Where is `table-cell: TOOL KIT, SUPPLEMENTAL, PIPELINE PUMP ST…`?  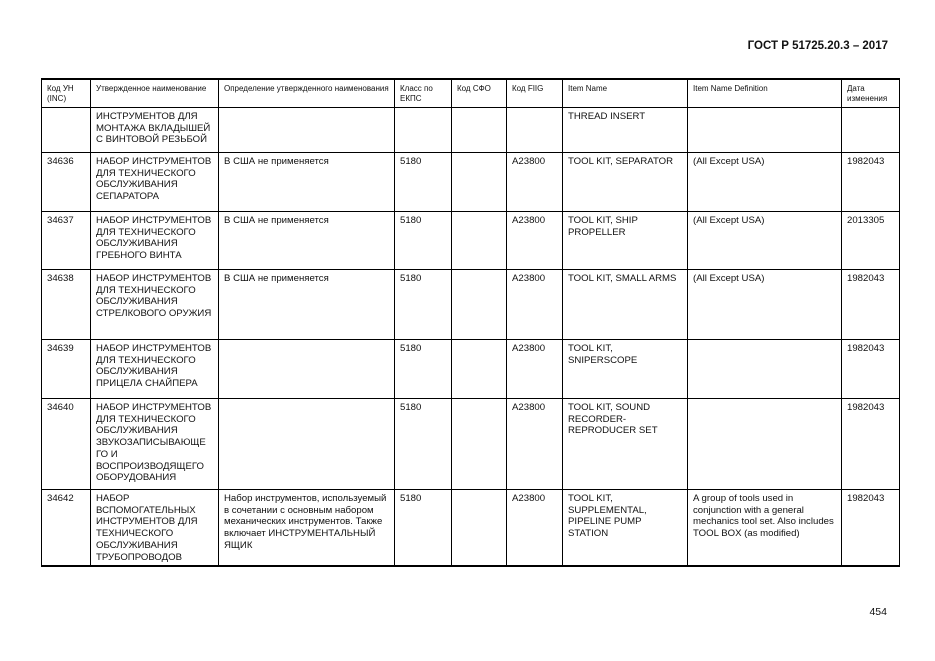 table-cell: TOOL KIT, SUPPLEMENTAL, PIPELINE PUMP ST… is located at coordinates (625, 528).